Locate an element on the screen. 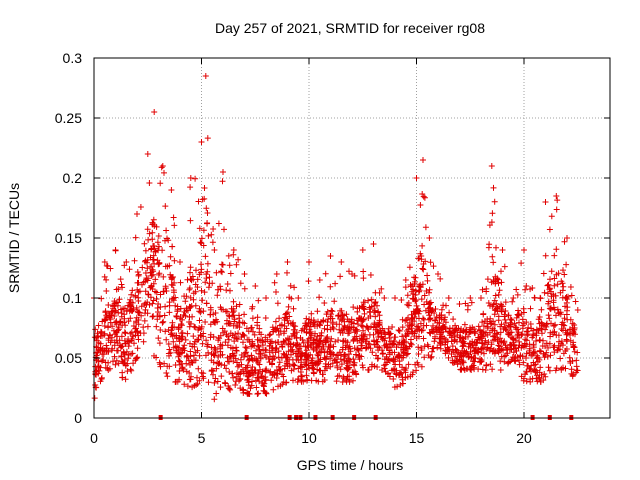 The width and height of the screenshot is (640, 480). x-tick-label: 5 is located at coordinates (202, 438).